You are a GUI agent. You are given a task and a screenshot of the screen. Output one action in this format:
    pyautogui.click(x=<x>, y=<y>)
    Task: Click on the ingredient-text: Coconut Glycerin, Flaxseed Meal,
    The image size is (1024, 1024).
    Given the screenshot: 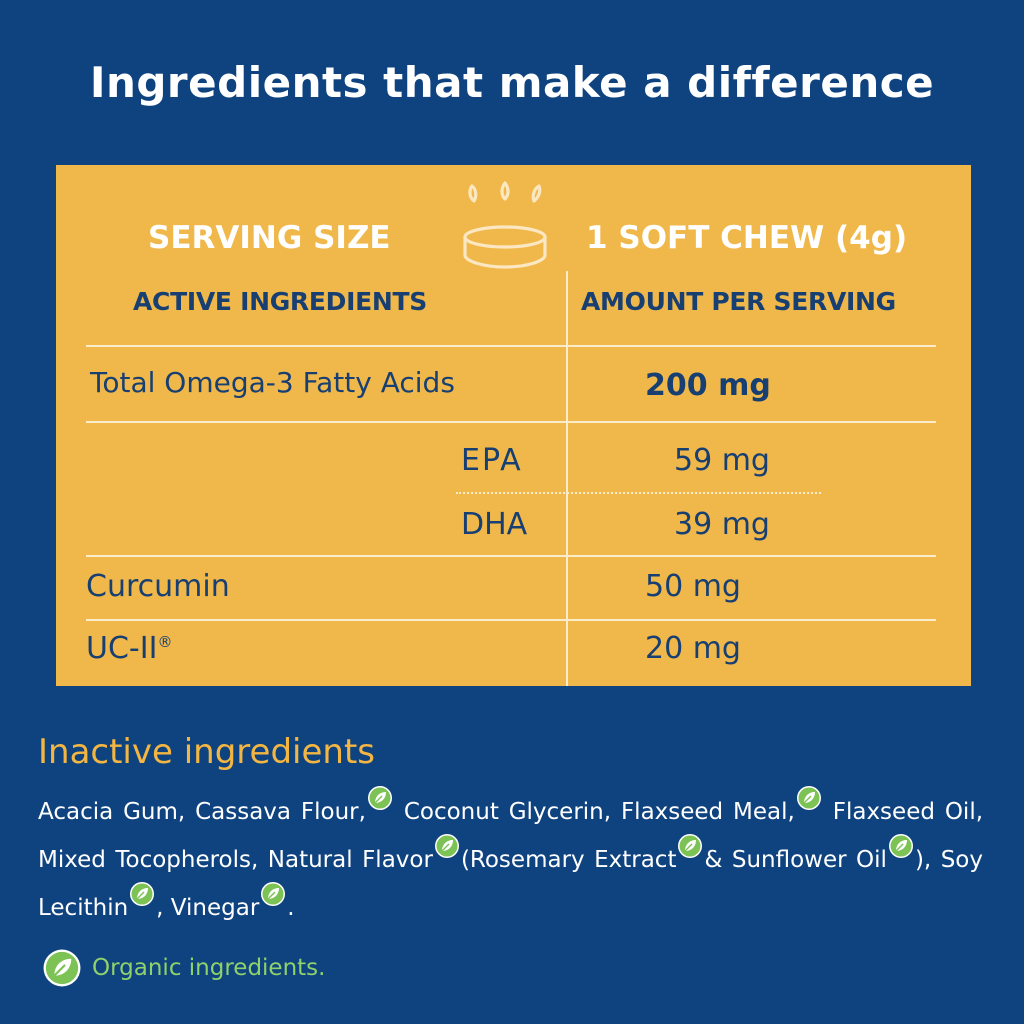 What is the action you would take?
    pyautogui.click(x=599, y=812)
    